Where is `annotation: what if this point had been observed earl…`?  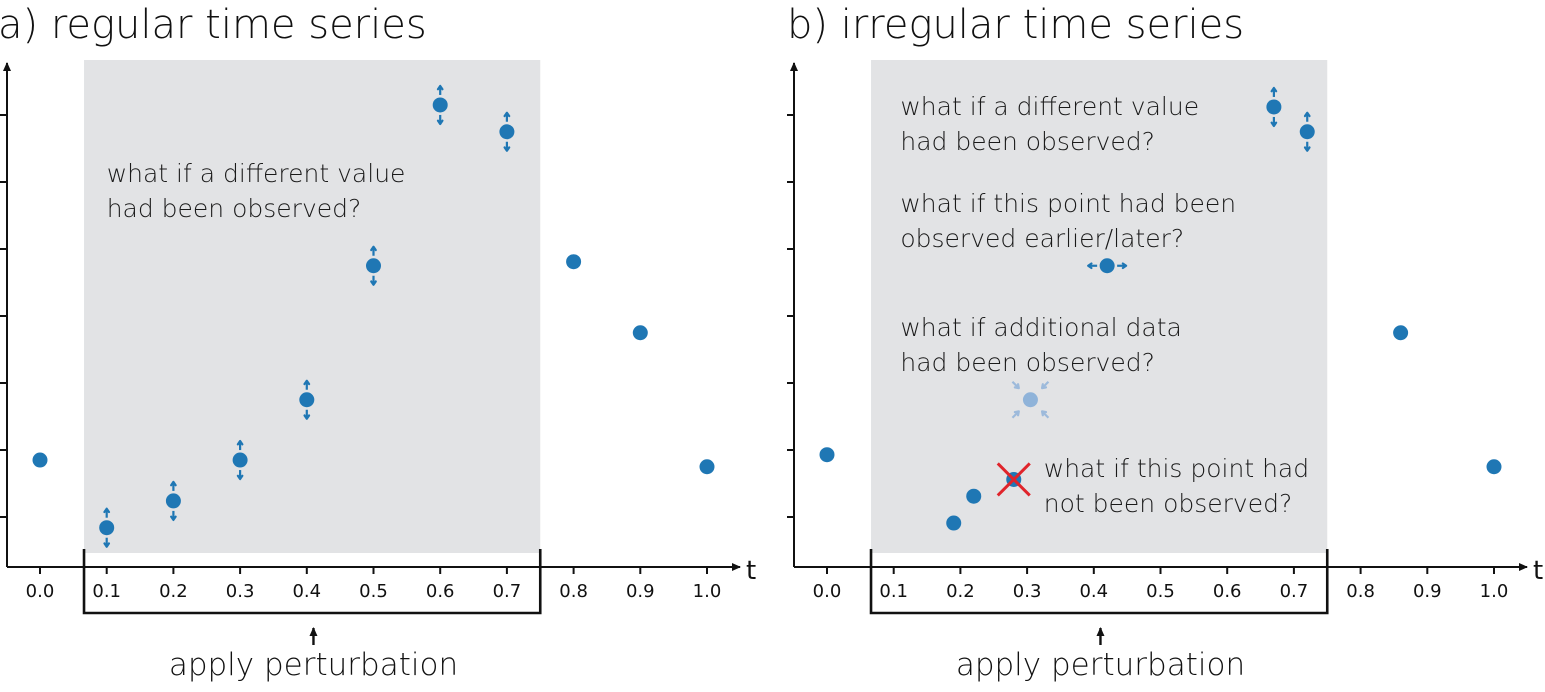 annotation: what if this point had been observed earl… is located at coordinates (1068, 221).